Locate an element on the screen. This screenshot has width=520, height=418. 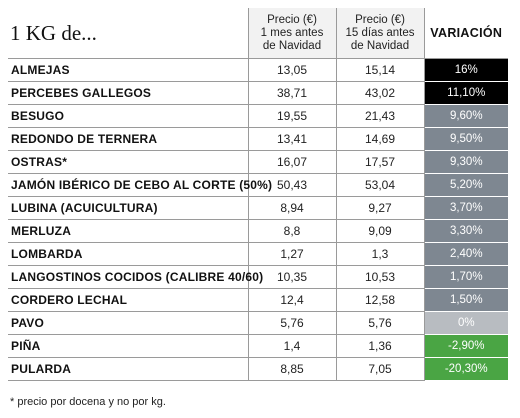
price-1-month-before: 13,05 is located at coordinates (292, 70).